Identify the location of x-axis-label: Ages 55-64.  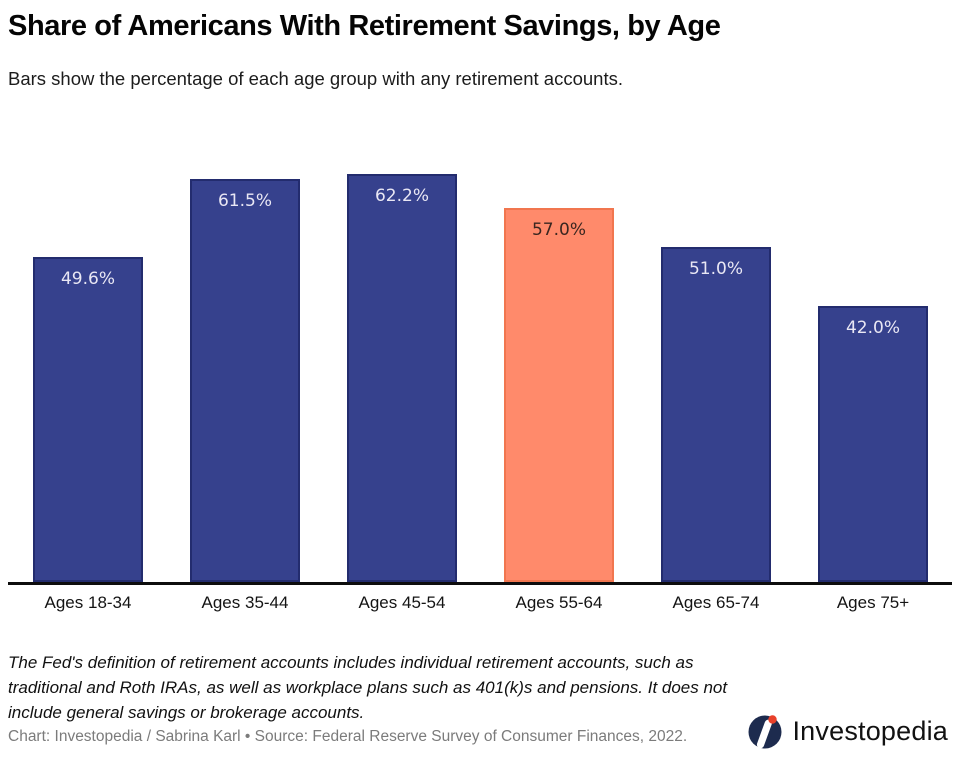
(559, 602).